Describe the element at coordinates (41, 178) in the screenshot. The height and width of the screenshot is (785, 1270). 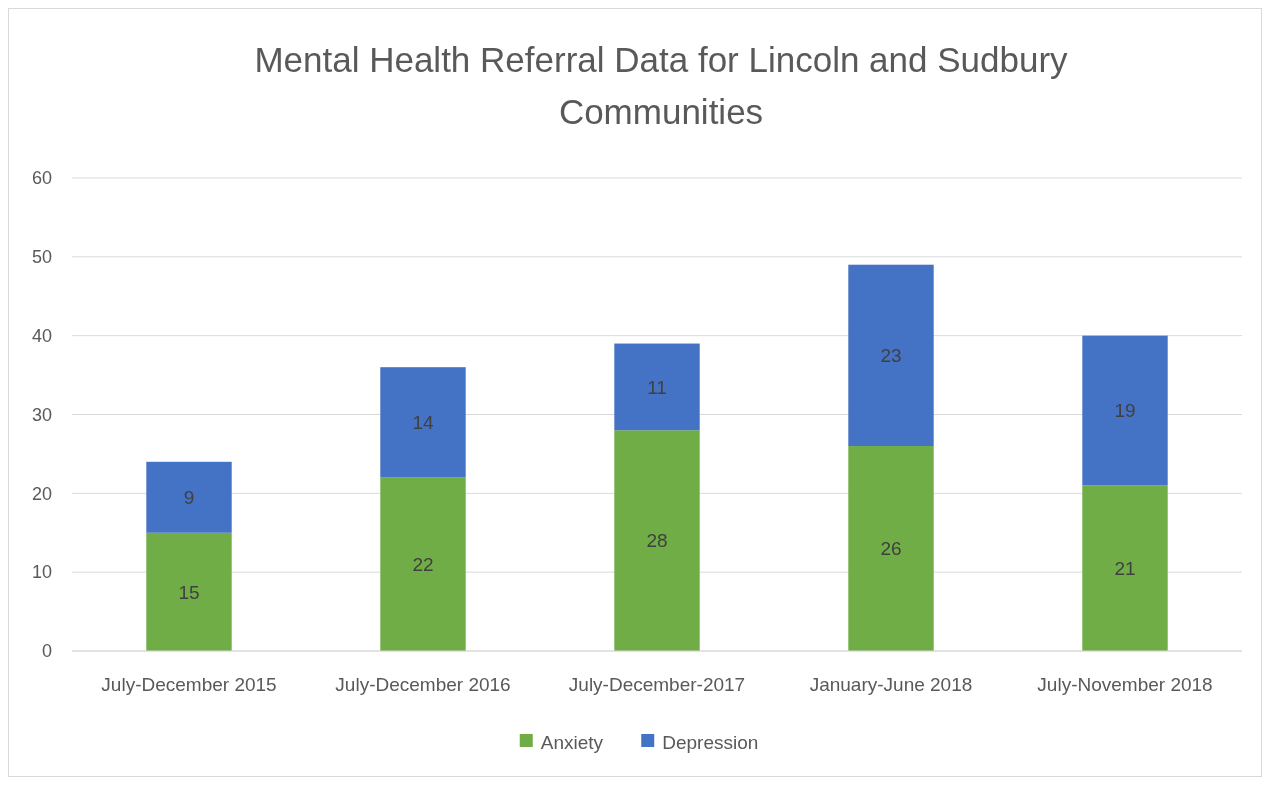
I see `y-tick-label: 60` at that location.